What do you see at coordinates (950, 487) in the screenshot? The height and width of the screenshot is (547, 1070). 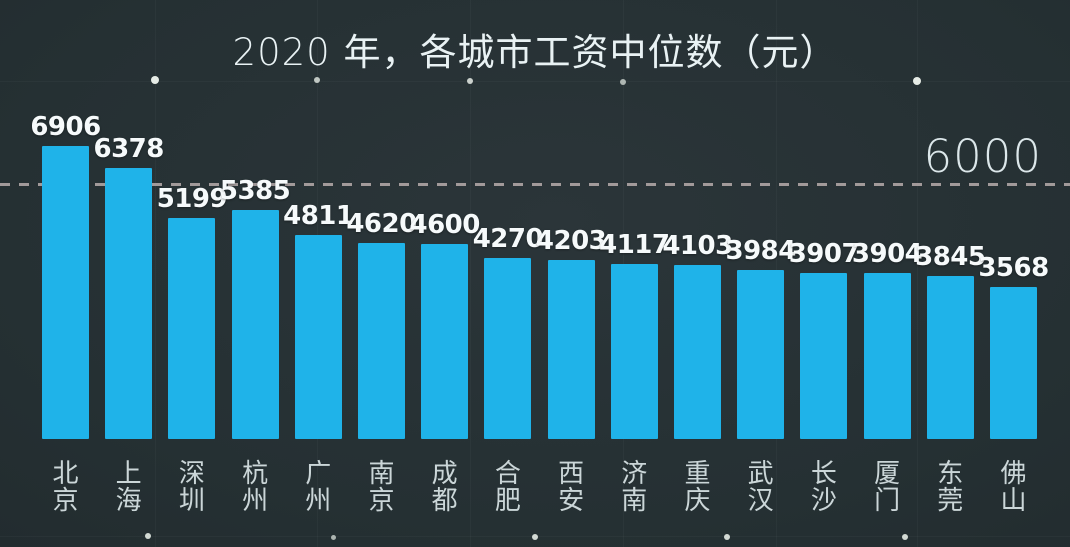 I see `bar-category-label: 东 莞` at bounding box center [950, 487].